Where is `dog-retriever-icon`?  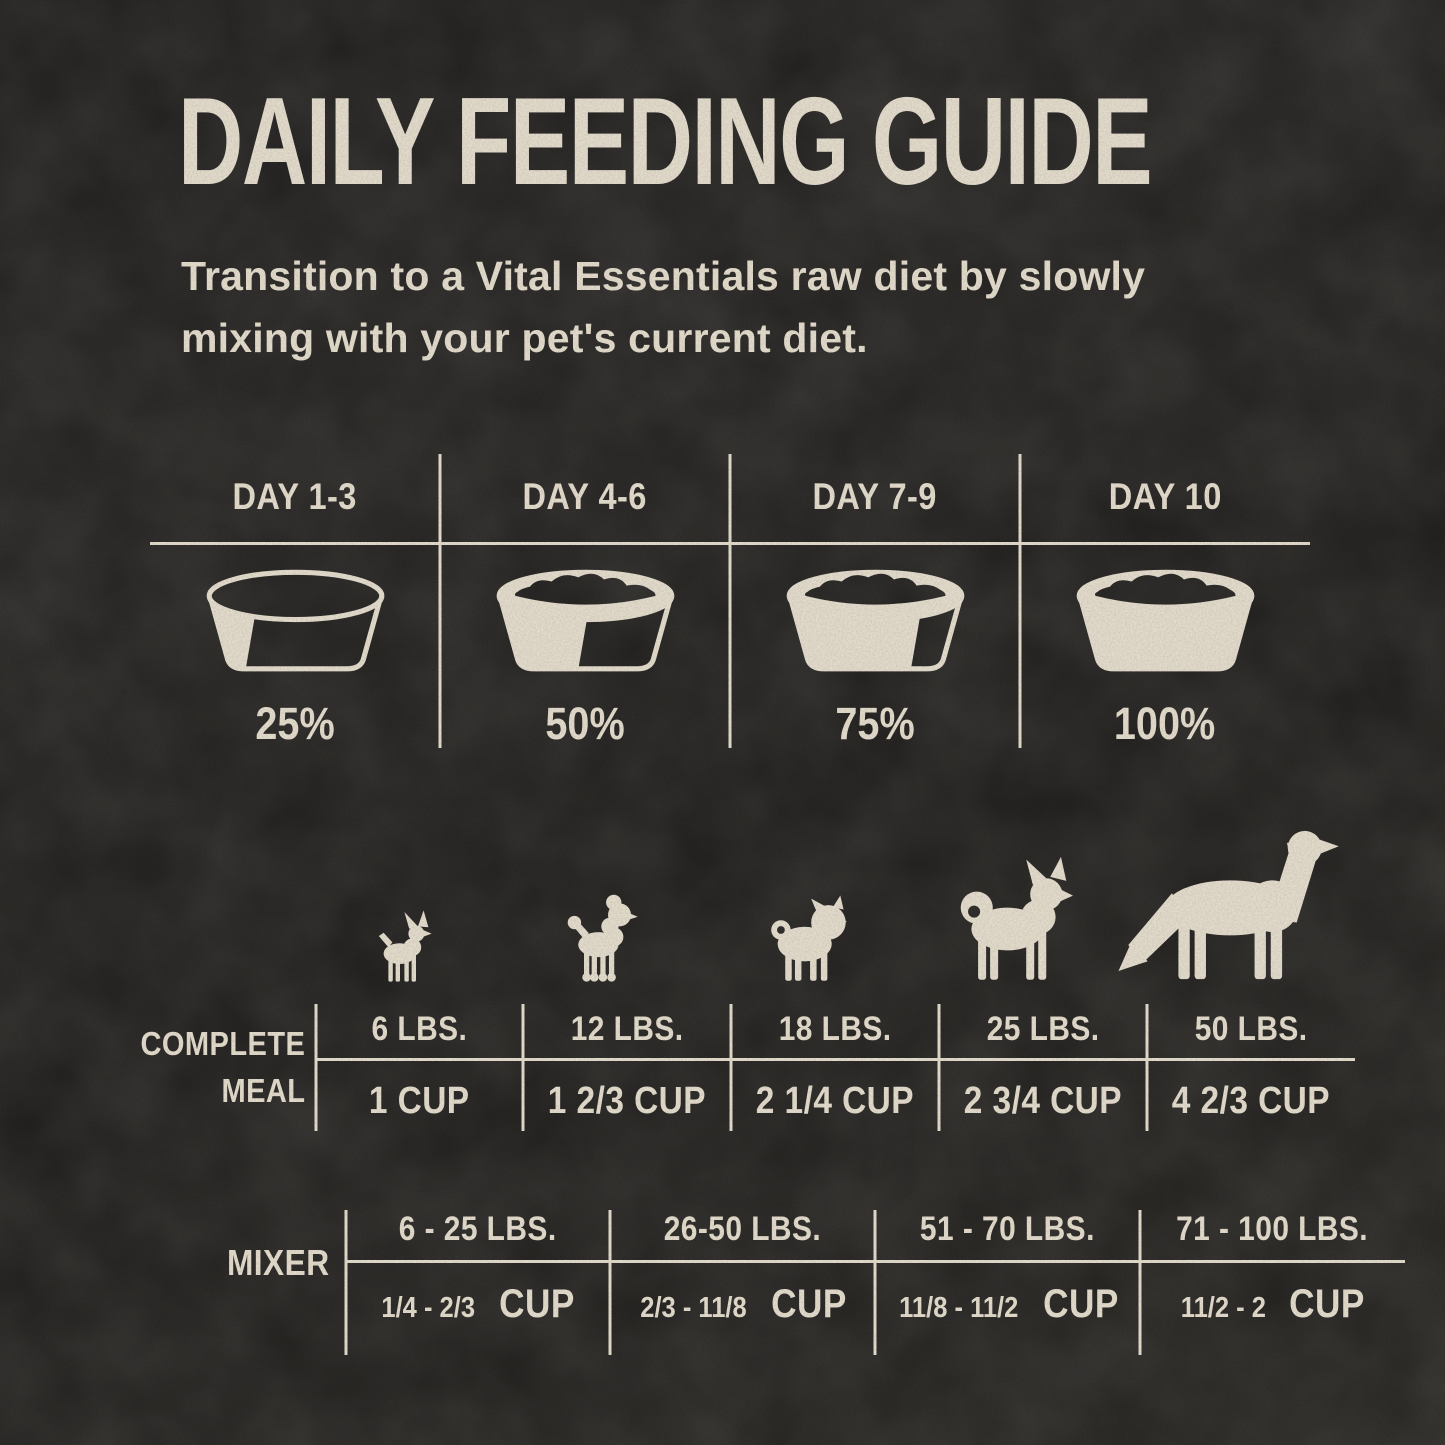 dog-retriever-icon is located at coordinates (1228, 905).